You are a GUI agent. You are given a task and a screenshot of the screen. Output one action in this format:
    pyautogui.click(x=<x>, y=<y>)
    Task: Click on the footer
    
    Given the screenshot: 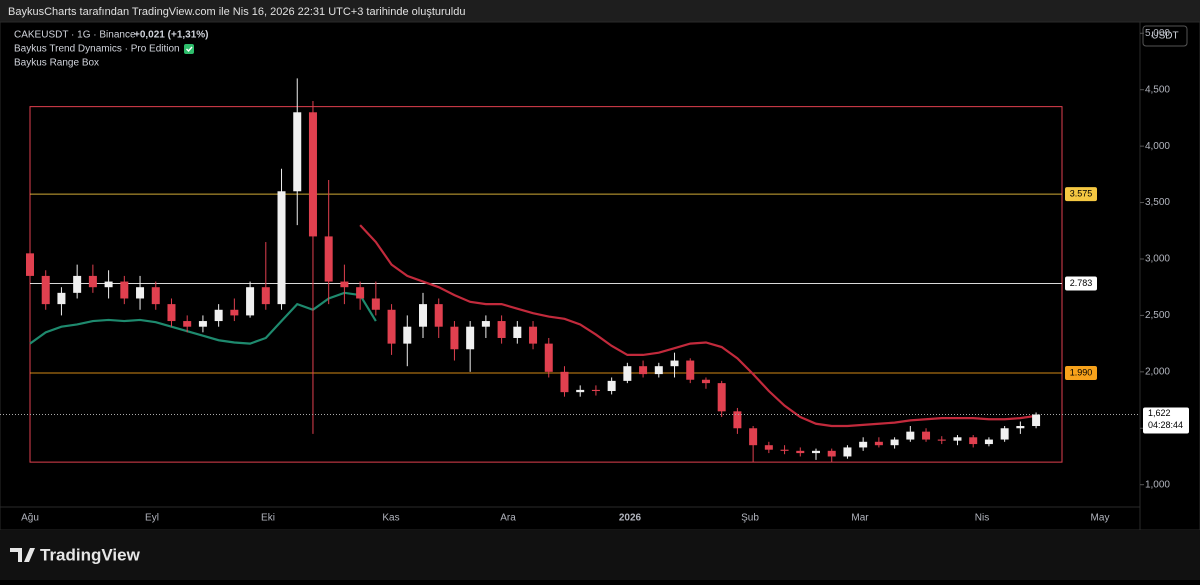 What is the action you would take?
    pyautogui.click(x=600, y=555)
    